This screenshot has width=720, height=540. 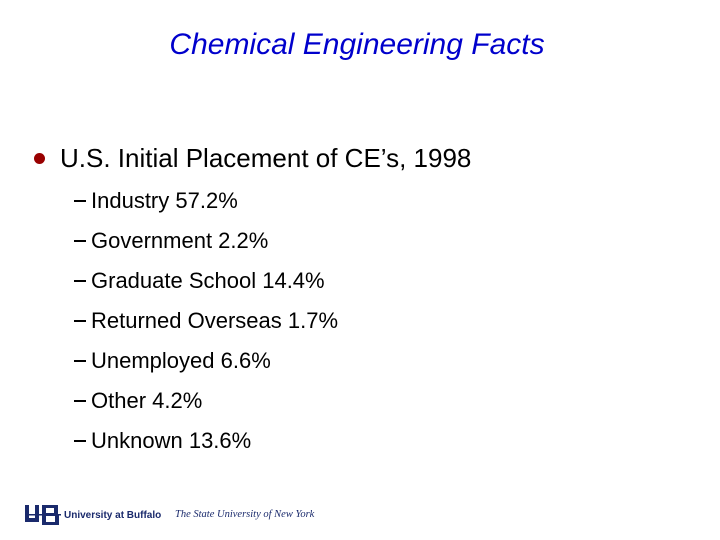 I want to click on system-name: The State University of New York, so click(x=245, y=514).